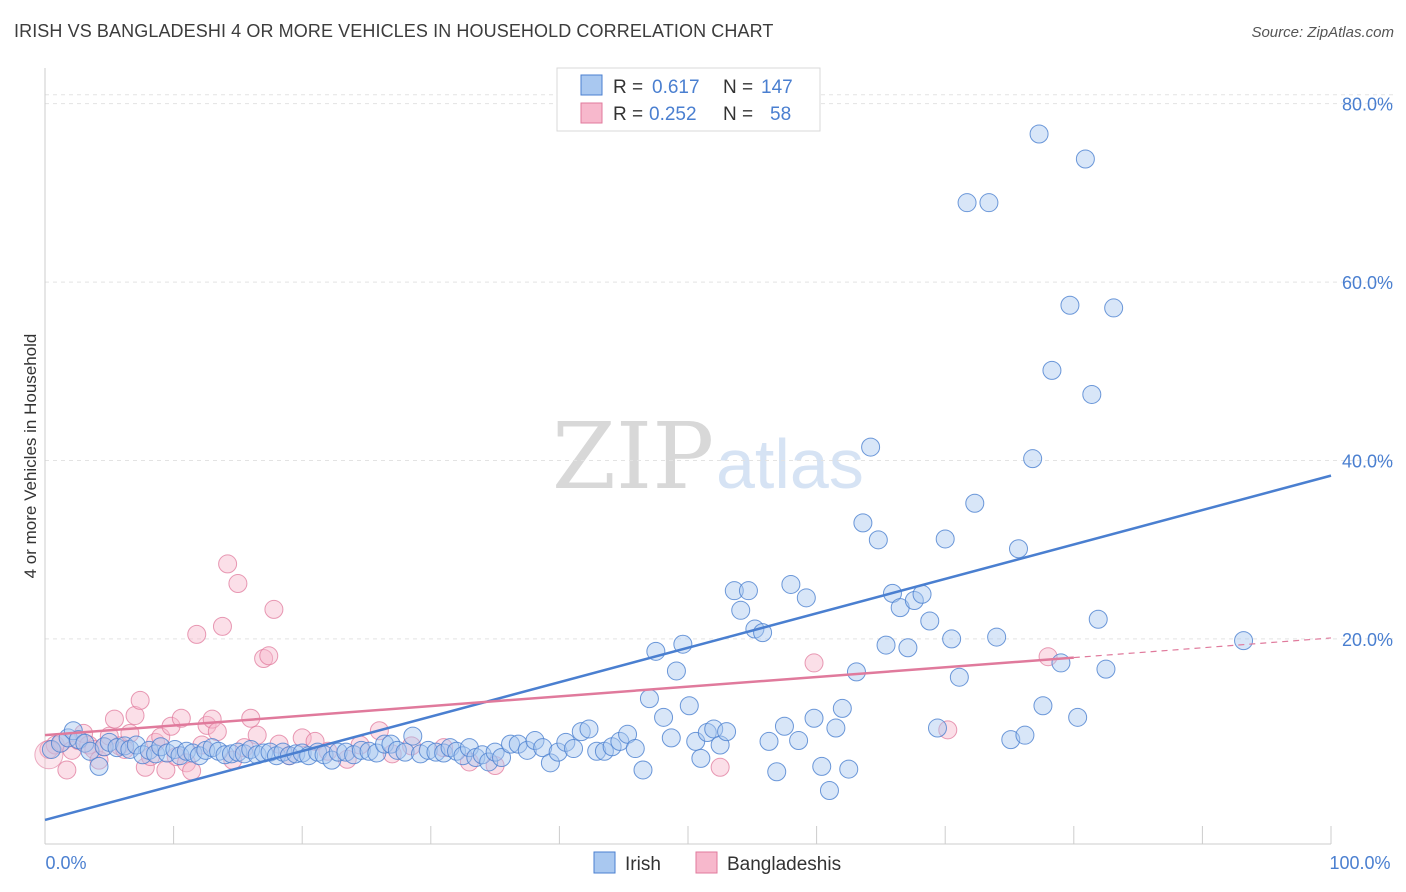 The image size is (1406, 892). What do you see at coordinates (1367, 105) in the screenshot?
I see `y-tick-label-80: 80.0%` at bounding box center [1367, 105].